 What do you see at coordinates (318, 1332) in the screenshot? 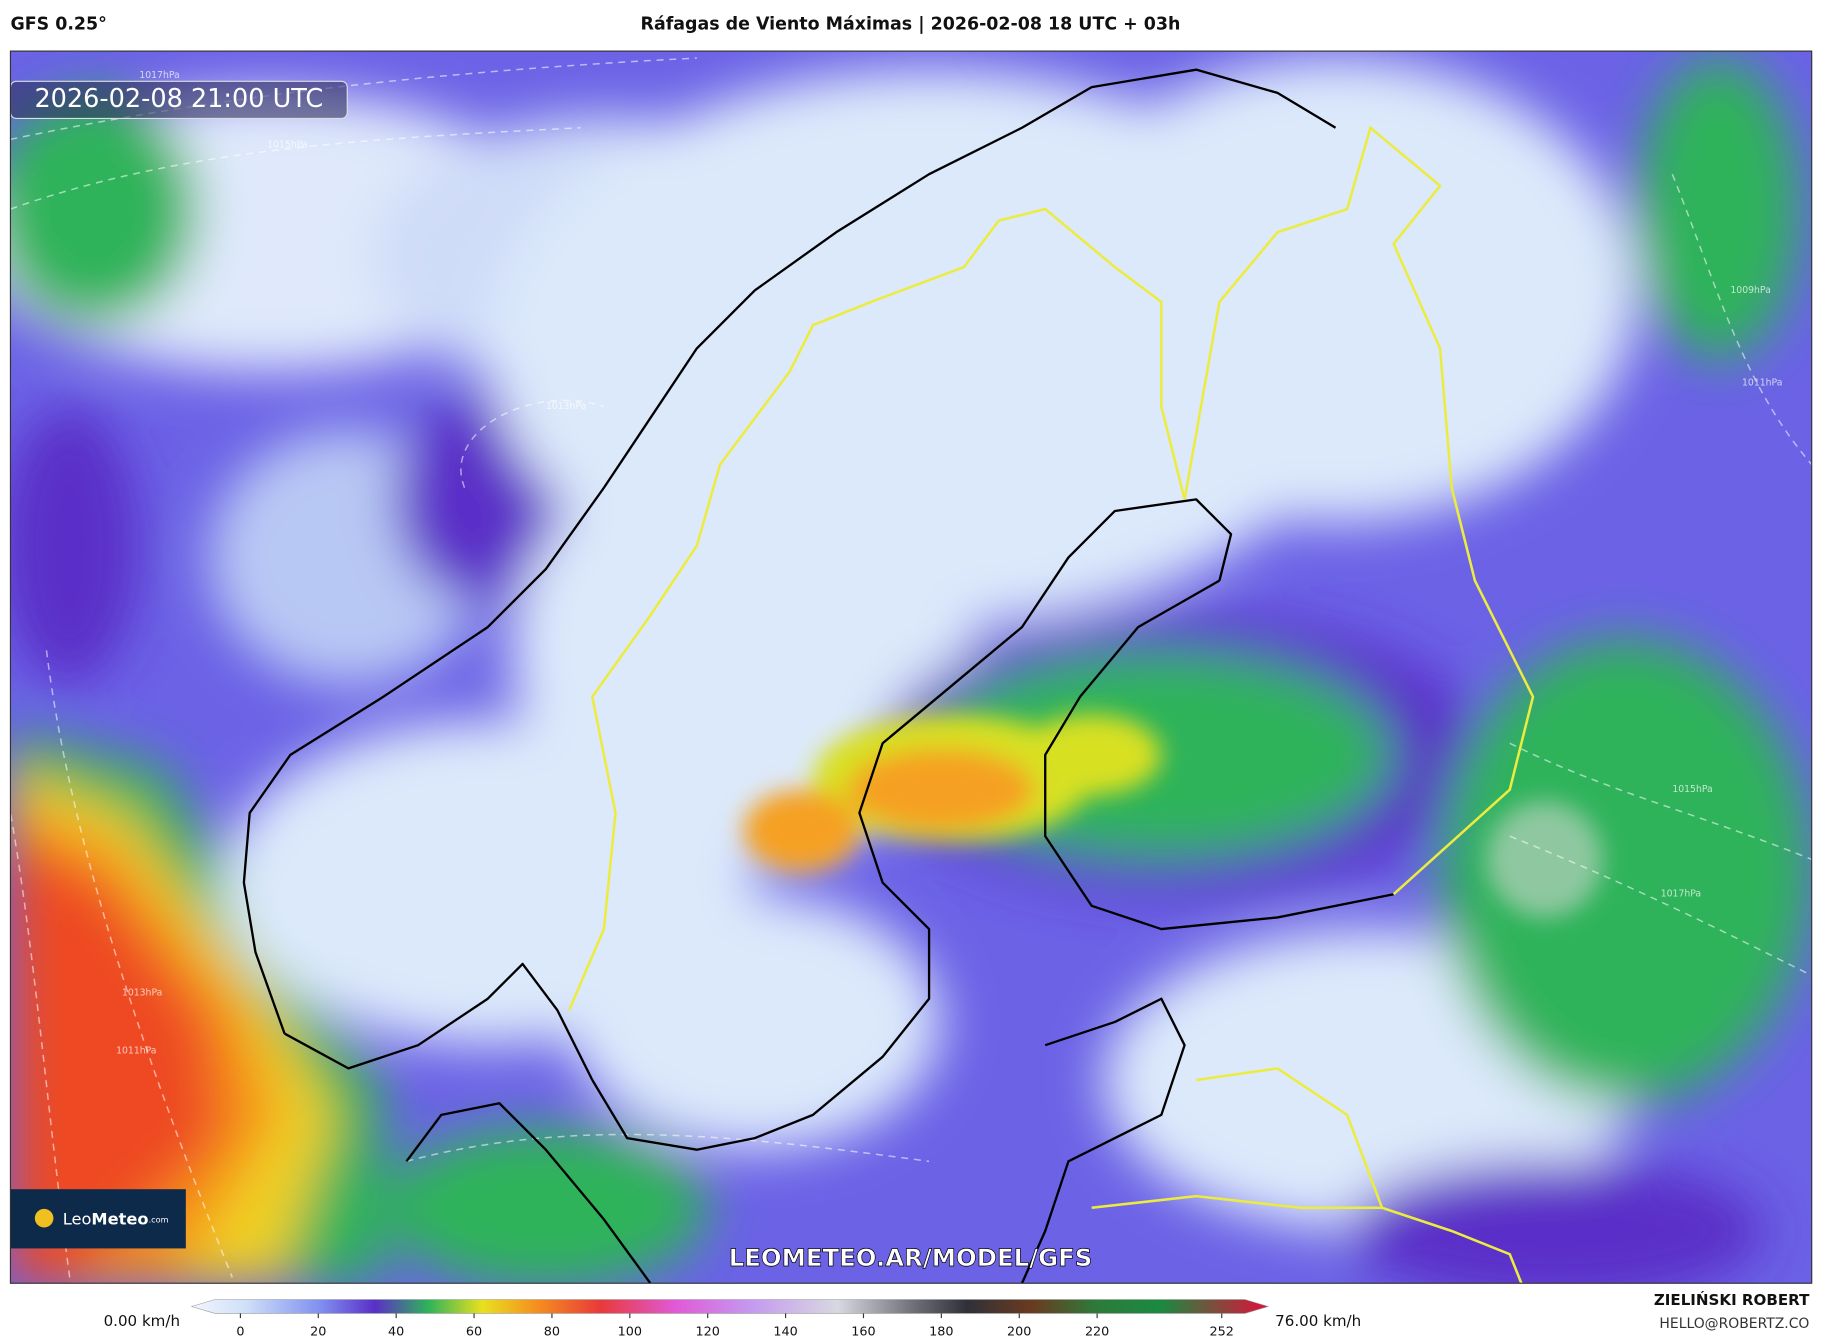
I see `colorbar-tick-label: 20` at bounding box center [318, 1332].